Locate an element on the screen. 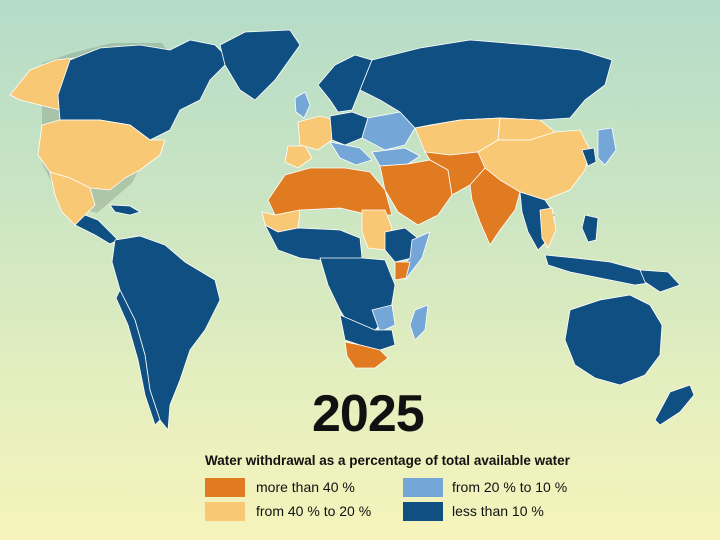 Image resolution: width=720 pixels, height=540 pixels. region-middle-east is located at coordinates (416, 192).